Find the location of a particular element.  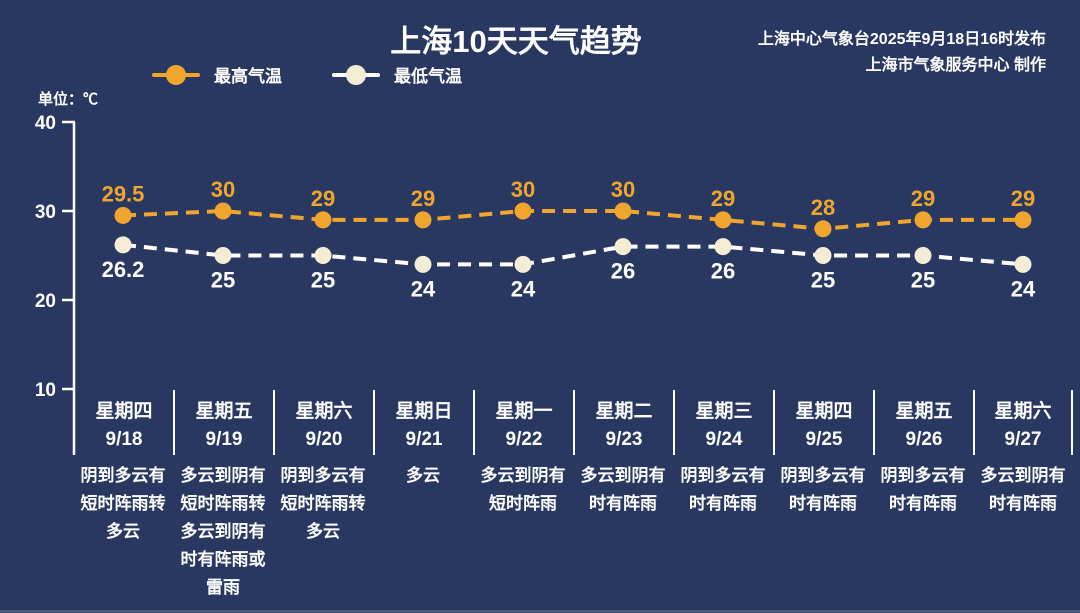

page-title: 上海10天天气趋势 is located at coordinates (516, 41).